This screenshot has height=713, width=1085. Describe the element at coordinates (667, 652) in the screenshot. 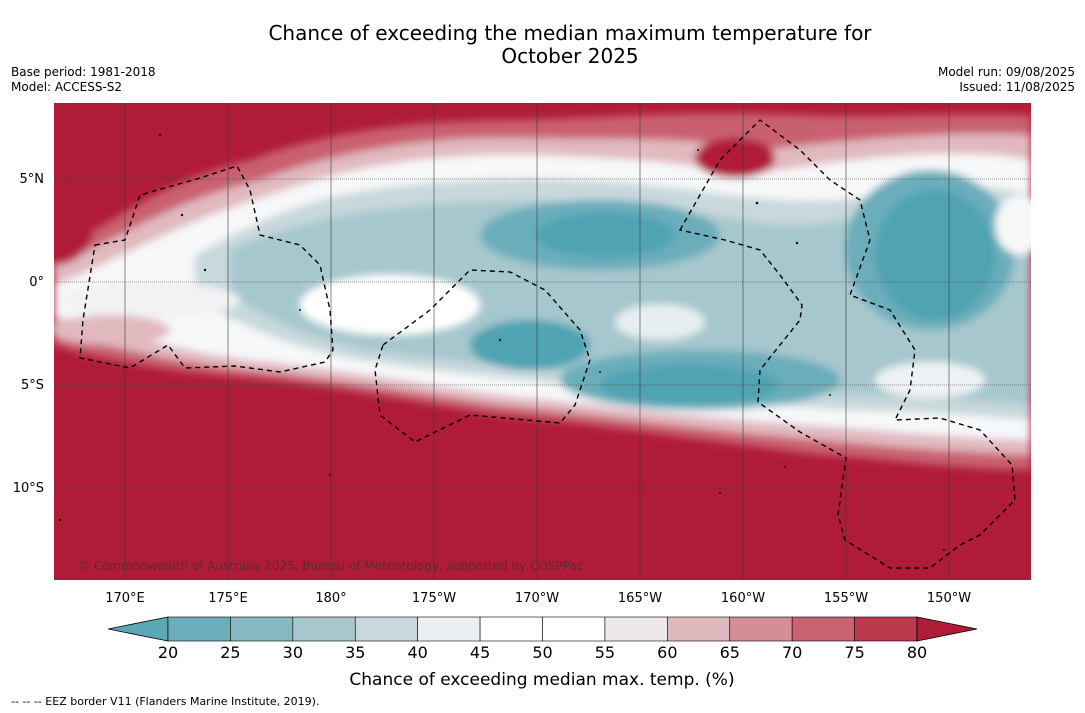

I see `colorbar-tick-label: 60` at that location.